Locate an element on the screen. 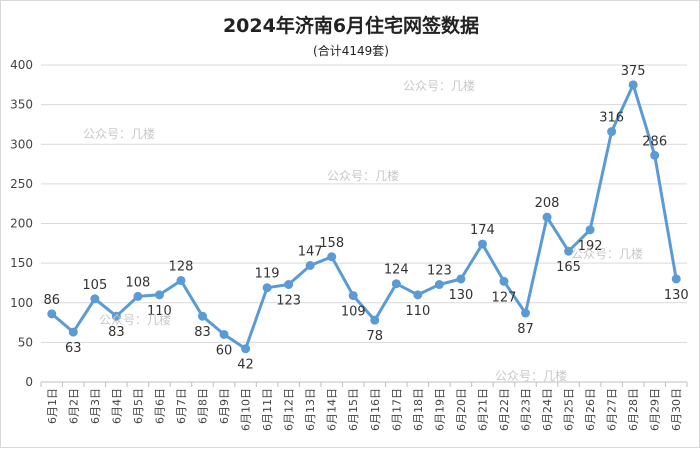  x-tick-label: 6月17日 is located at coordinates (396, 409).